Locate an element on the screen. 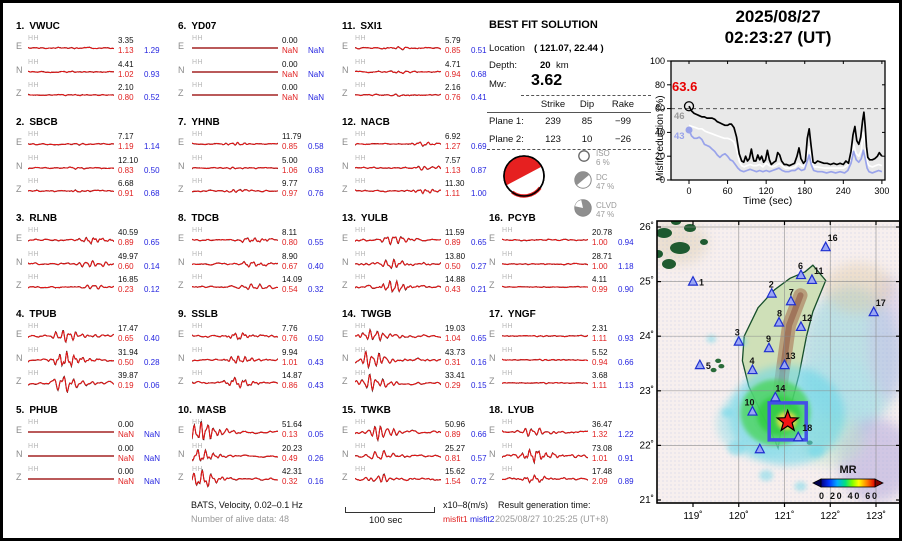  station-header: 3. RLNB is located at coordinates (36, 218).